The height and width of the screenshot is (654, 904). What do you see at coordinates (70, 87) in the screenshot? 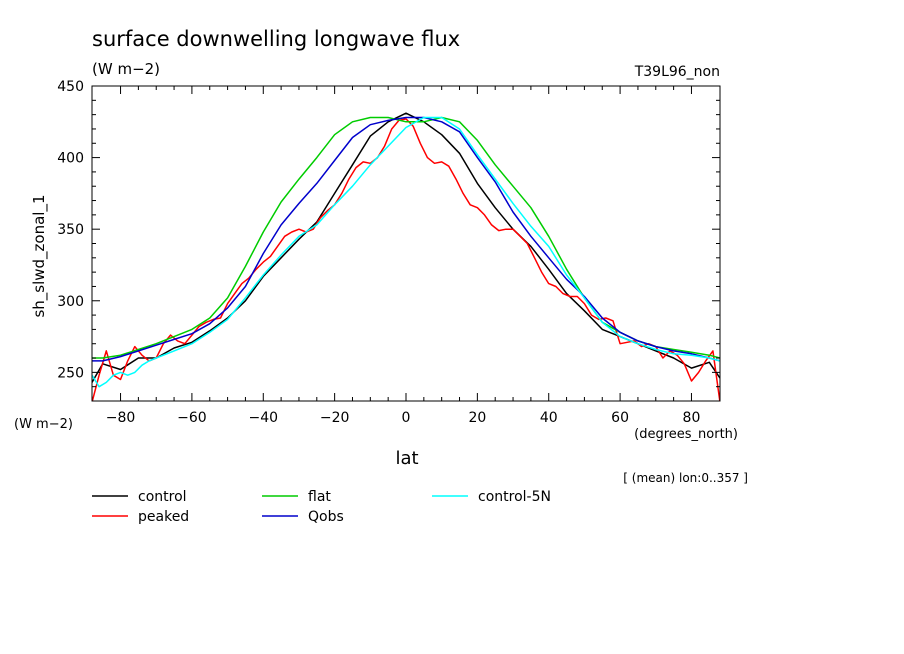
I see `y-tick-label: 450` at bounding box center [70, 87].